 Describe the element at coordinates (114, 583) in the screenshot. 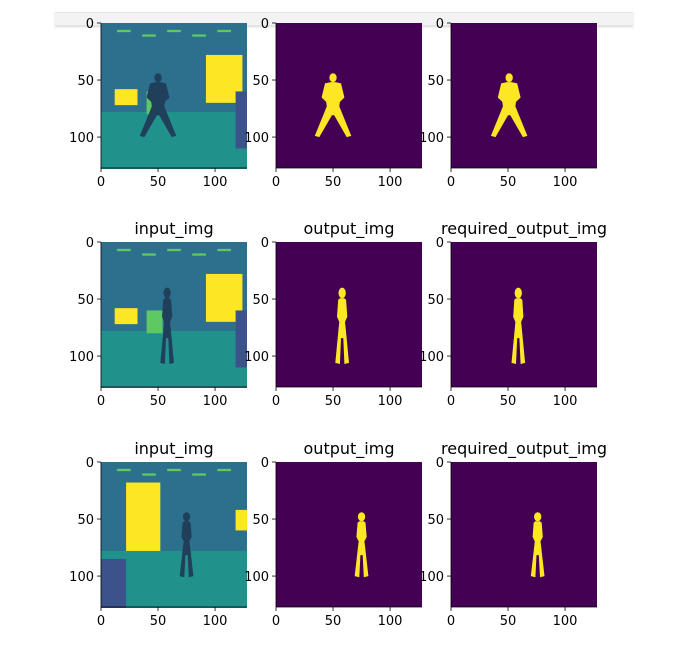

I see `scene-furniture` at that location.